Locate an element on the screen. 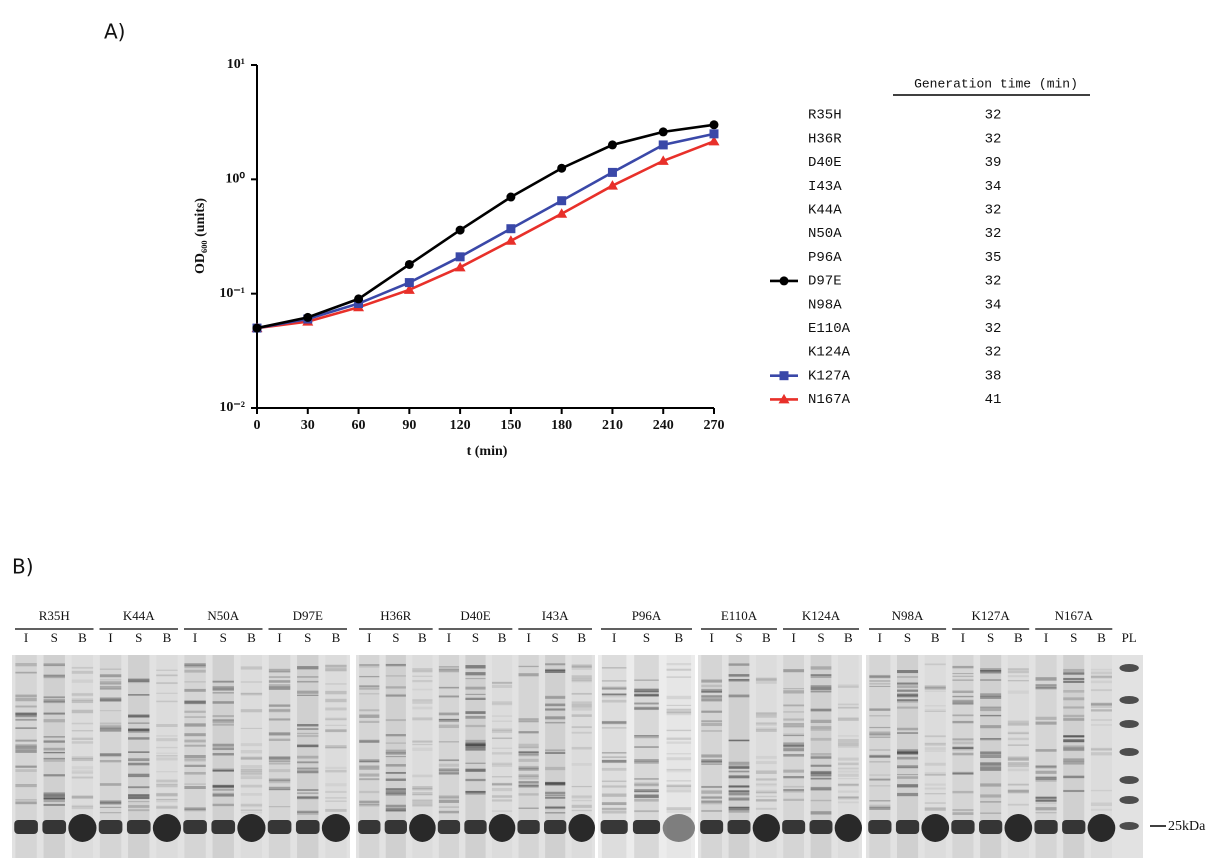 Image resolution: width=1222 pixels, height=858 pixels. legend-label: N167A is located at coordinates (829, 400).